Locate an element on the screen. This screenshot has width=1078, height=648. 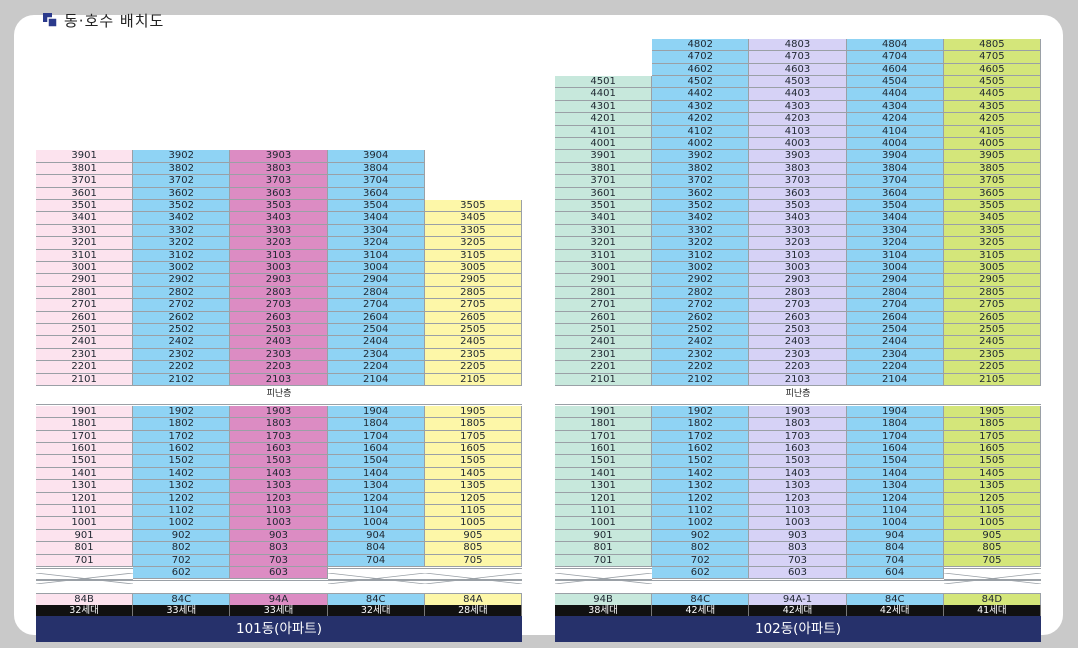
unit-cell: 2901 is located at coordinates (85, 280).